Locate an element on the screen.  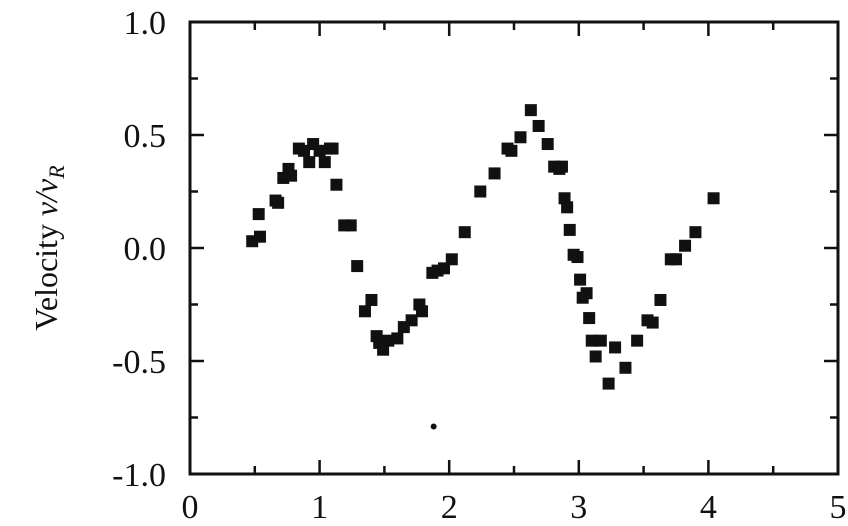
y-axis-title: Velocity v/vR is located at coordinates (48, 248).